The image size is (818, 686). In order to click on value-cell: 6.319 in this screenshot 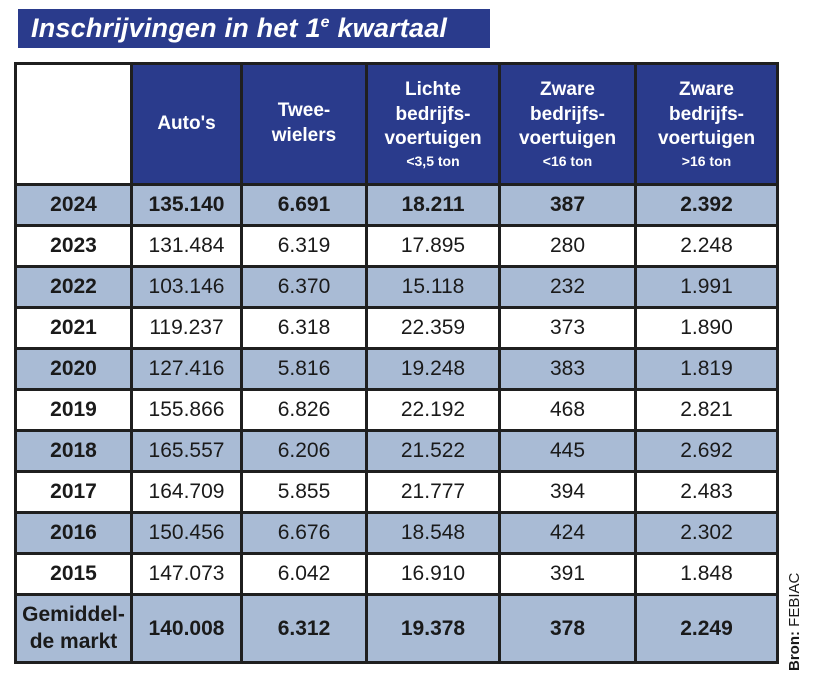, I will do `click(304, 246)`.